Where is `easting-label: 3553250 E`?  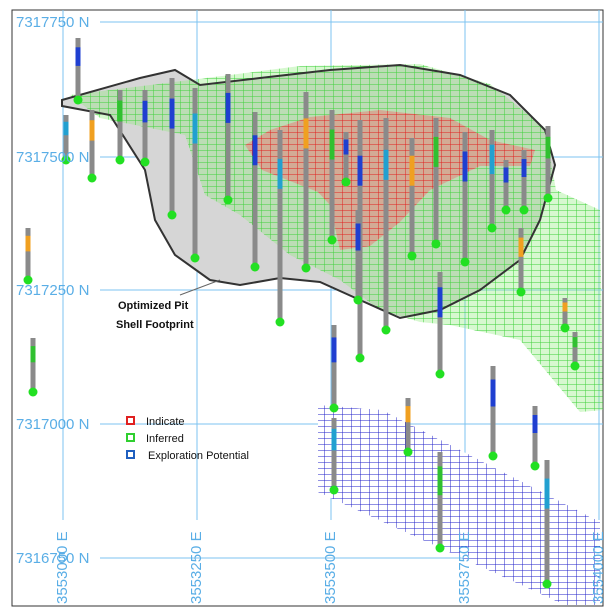
easting-label: 3553250 E is located at coordinates (196, 567).